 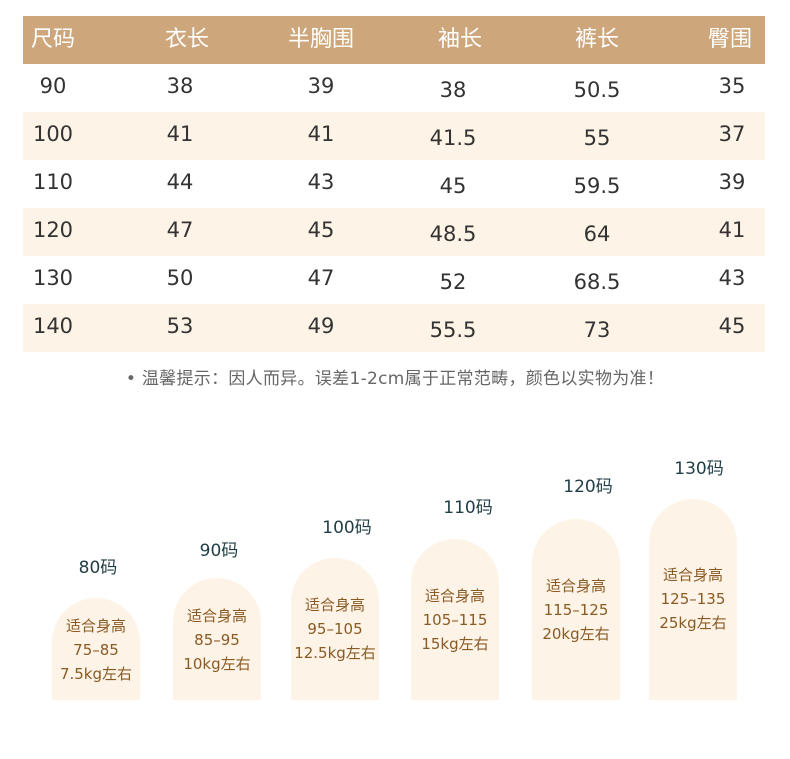 I want to click on size-label-100: 100码, so click(x=347, y=528).